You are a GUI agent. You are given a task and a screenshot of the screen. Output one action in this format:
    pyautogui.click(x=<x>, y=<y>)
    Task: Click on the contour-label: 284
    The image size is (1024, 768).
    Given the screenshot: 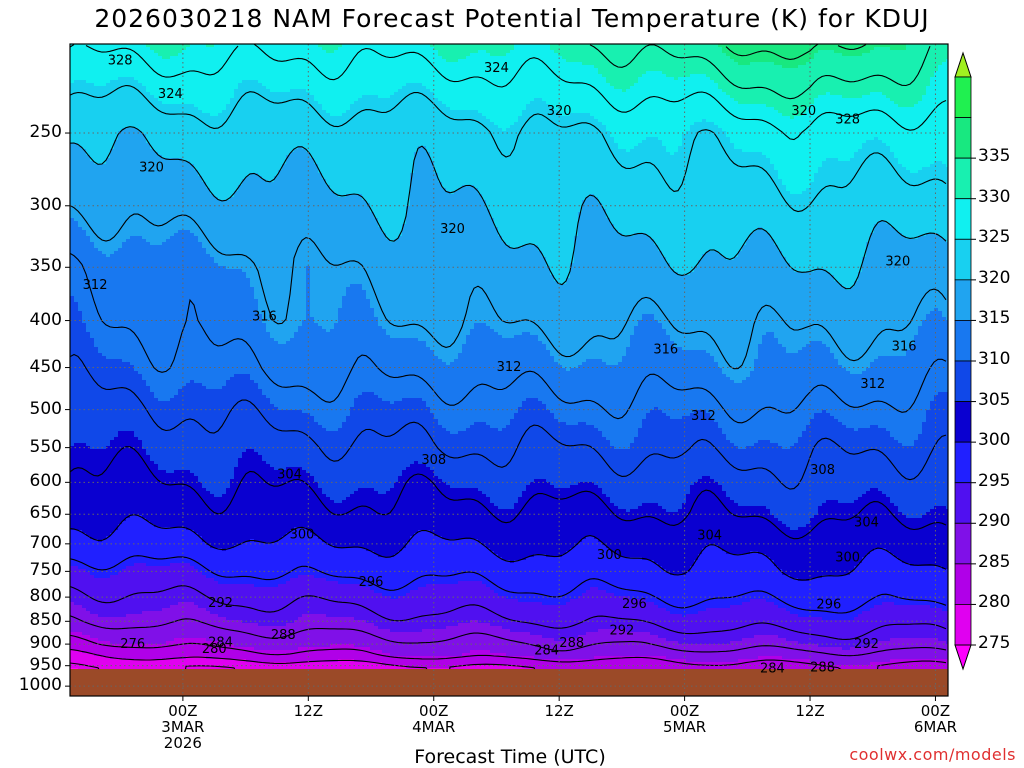 What is the action you would take?
    pyautogui.click(x=546, y=650)
    